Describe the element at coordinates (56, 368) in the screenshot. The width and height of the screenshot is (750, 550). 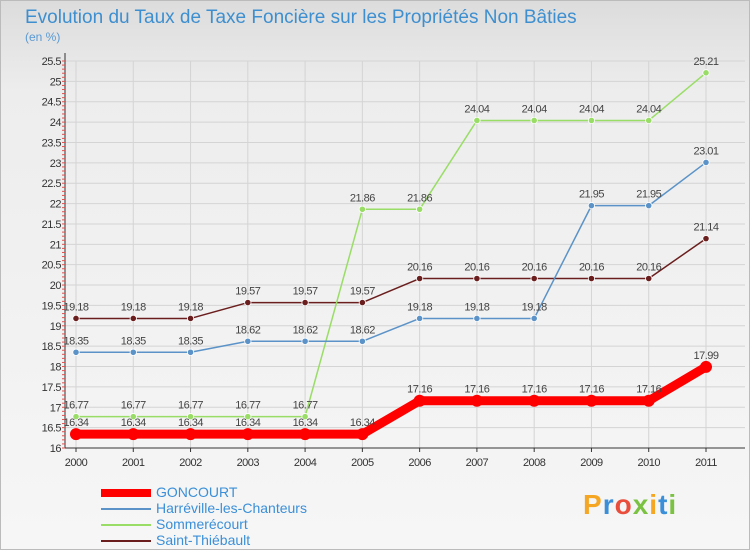
I see `y-tick-label: 18` at that location.